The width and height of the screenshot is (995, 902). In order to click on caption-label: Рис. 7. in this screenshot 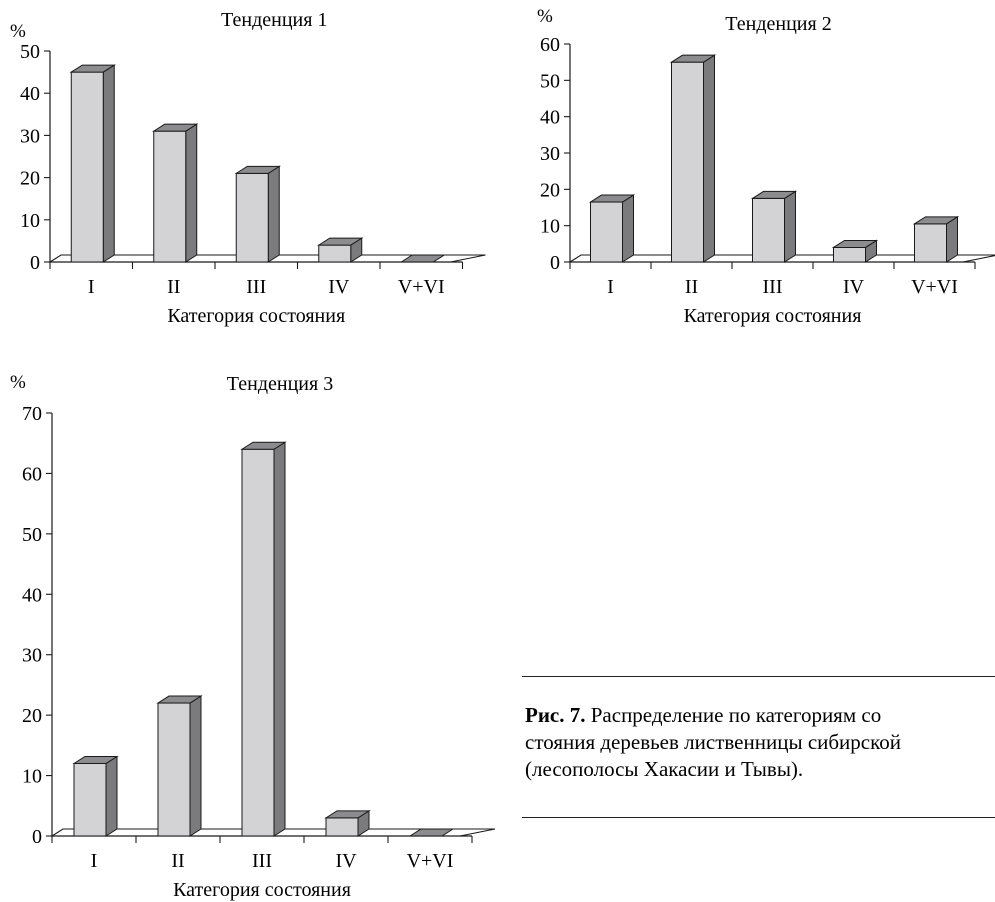, I will do `click(555, 715)`.